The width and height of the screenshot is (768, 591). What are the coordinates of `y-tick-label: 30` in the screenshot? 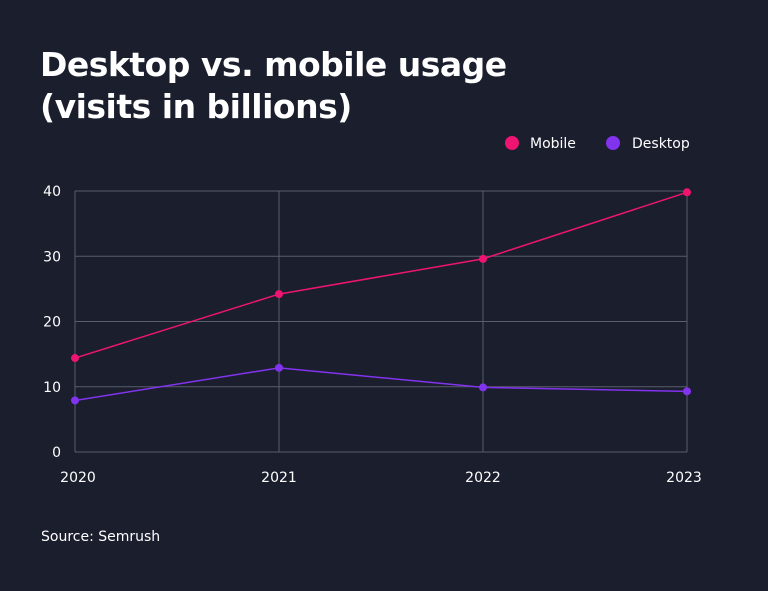 It's located at (52, 257).